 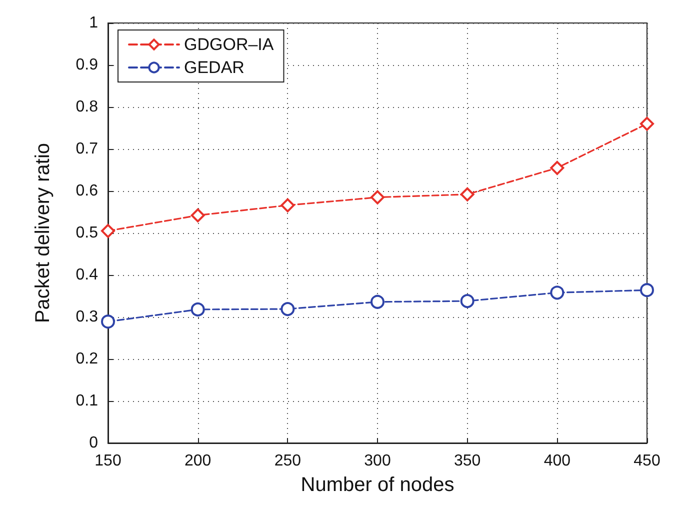 I want to click on x-tick-label: 450, so click(x=647, y=461).